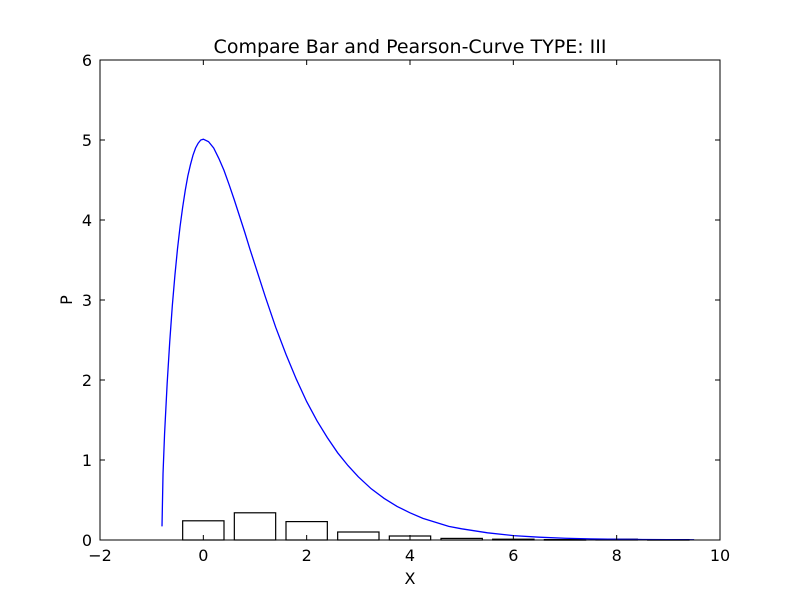 This screenshot has width=800, height=600. What do you see at coordinates (307, 555) in the screenshot?
I see `x-tick-label-2: 2` at bounding box center [307, 555].